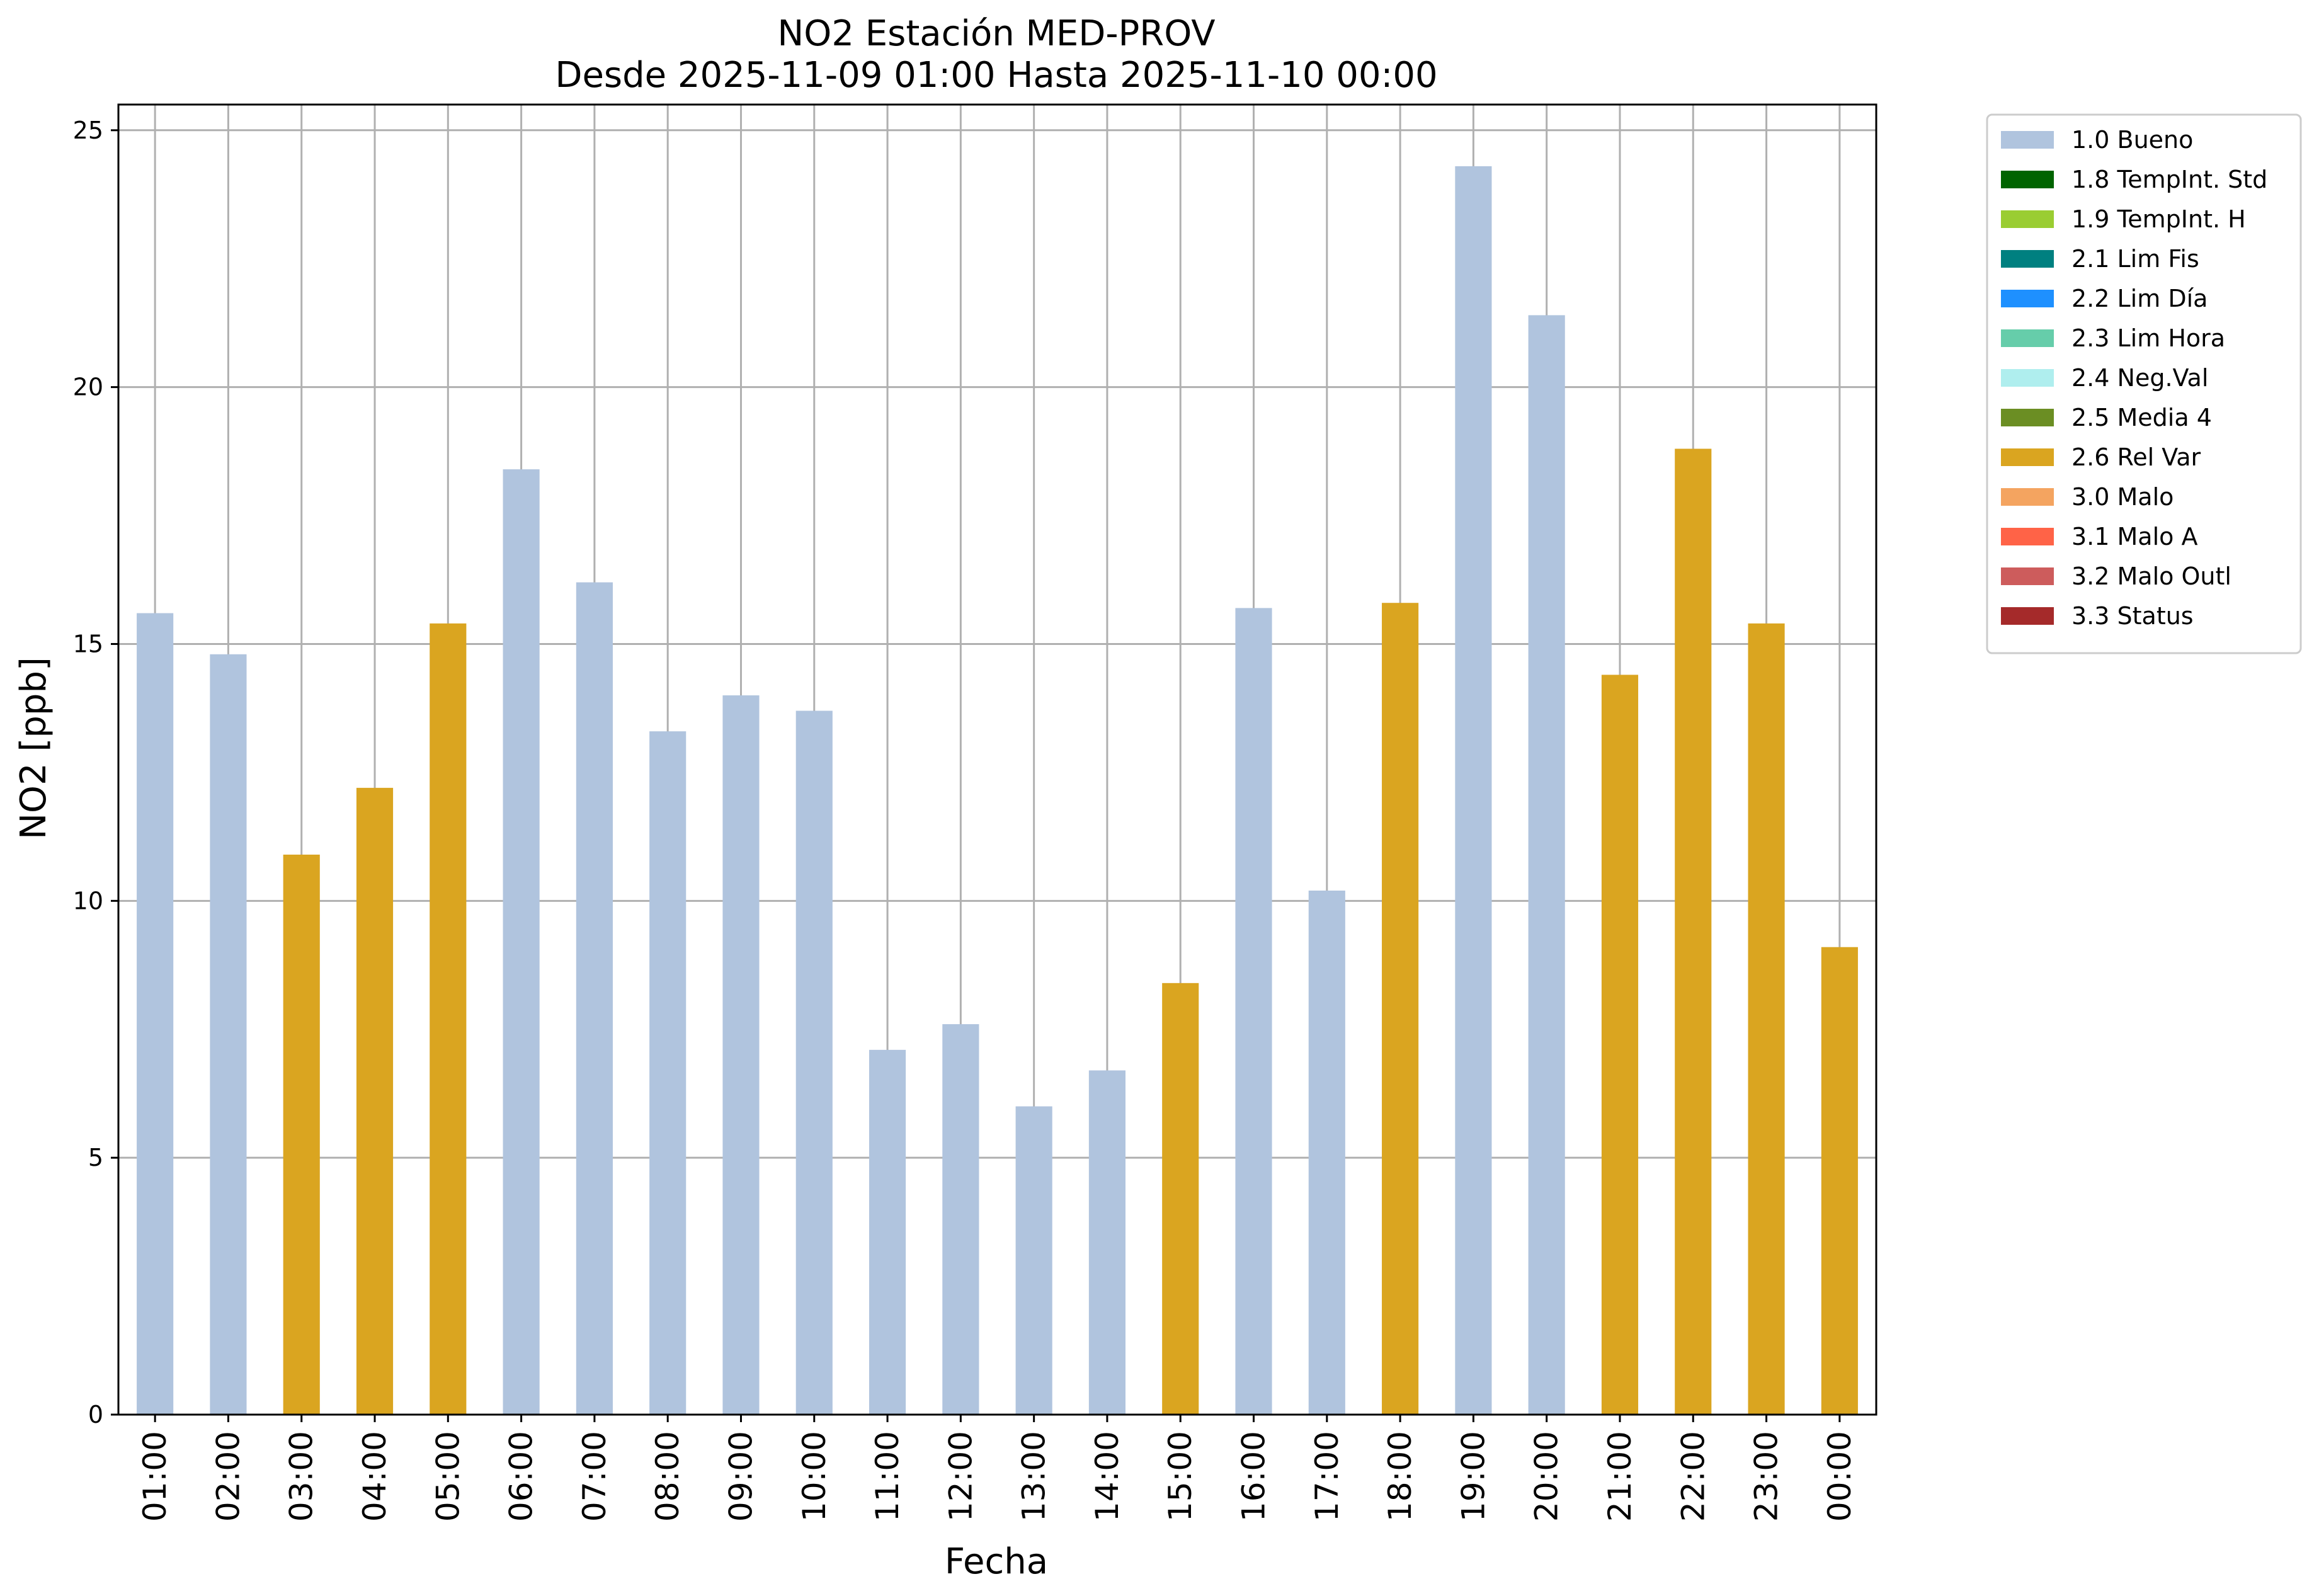 Image resolution: width=2319 pixels, height=1596 pixels. What do you see at coordinates (88, 130) in the screenshot?
I see `y-tick-label: 25` at bounding box center [88, 130].